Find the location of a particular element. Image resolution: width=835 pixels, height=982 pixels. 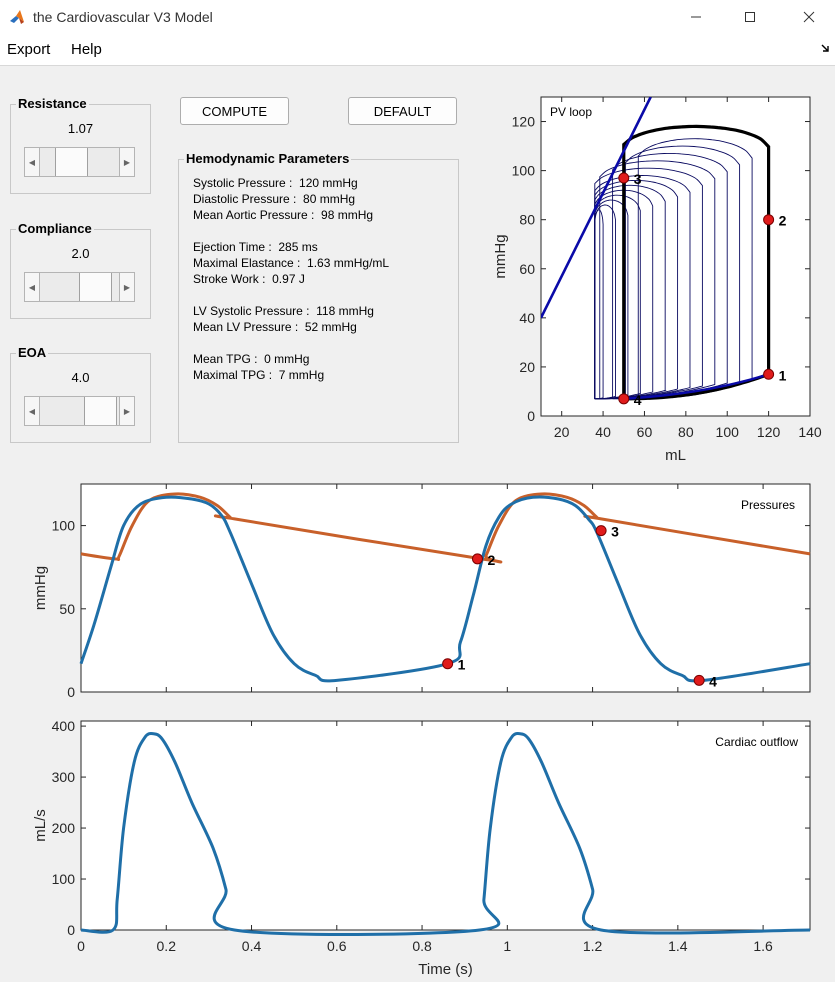

outflow-xtick-label: 0.2 is located at coordinates (167, 946).